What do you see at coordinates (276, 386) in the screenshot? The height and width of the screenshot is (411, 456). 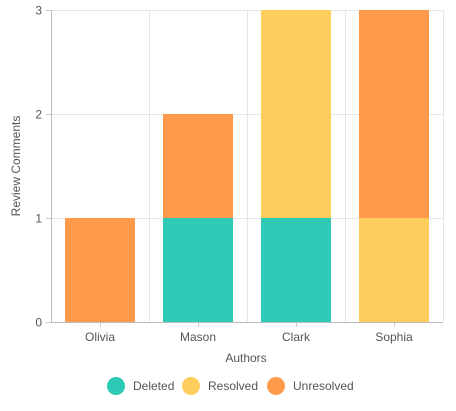 I see `legend-swatch-unresolved` at bounding box center [276, 386].